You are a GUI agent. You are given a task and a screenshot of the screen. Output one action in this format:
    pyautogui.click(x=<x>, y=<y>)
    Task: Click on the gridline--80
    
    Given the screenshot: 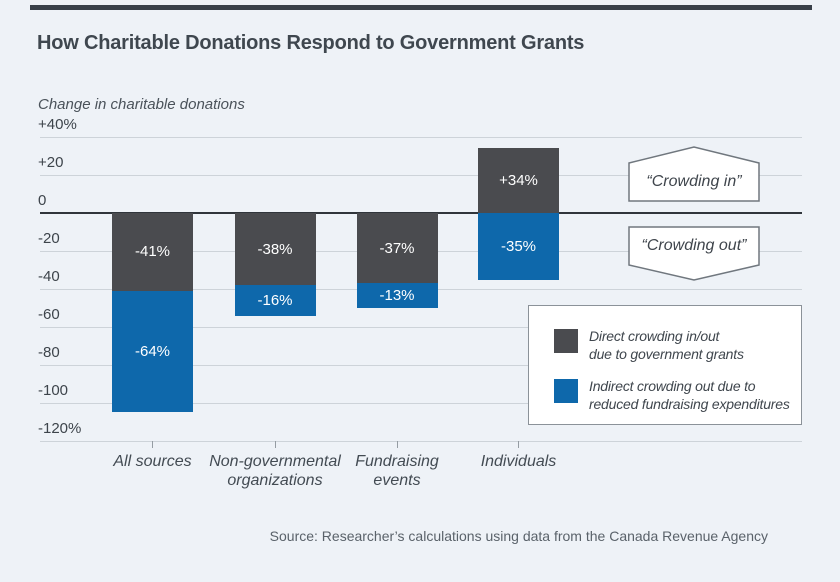 What is the action you would take?
    pyautogui.click(x=421, y=365)
    